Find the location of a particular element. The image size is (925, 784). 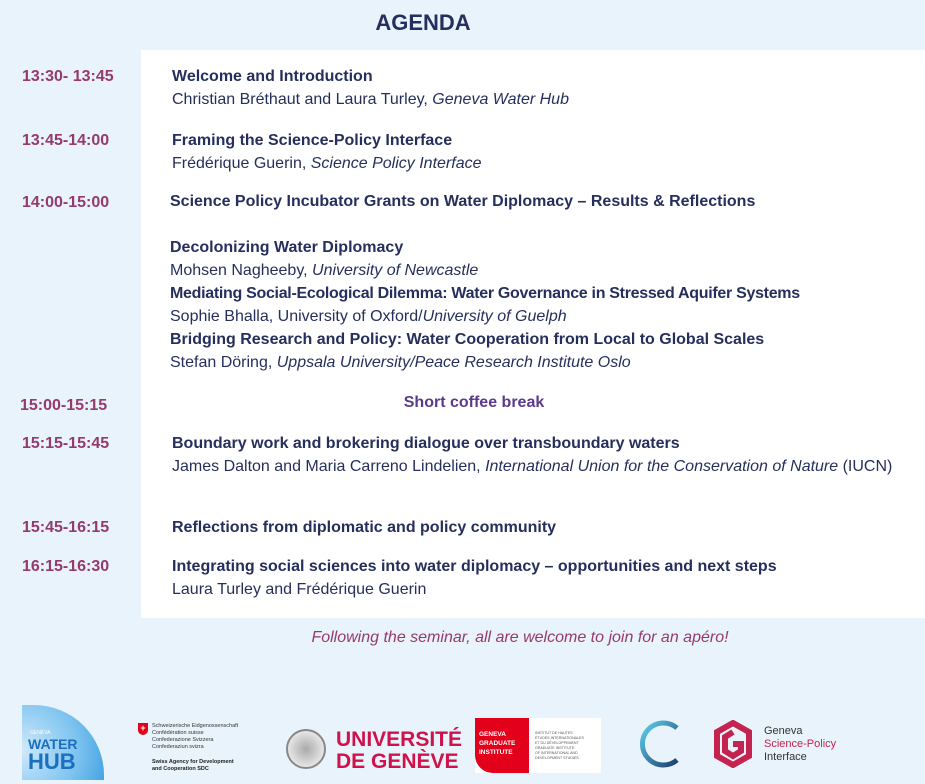

spi-logo: Geneva Science-Policy Interface is located at coordinates (784, 745).